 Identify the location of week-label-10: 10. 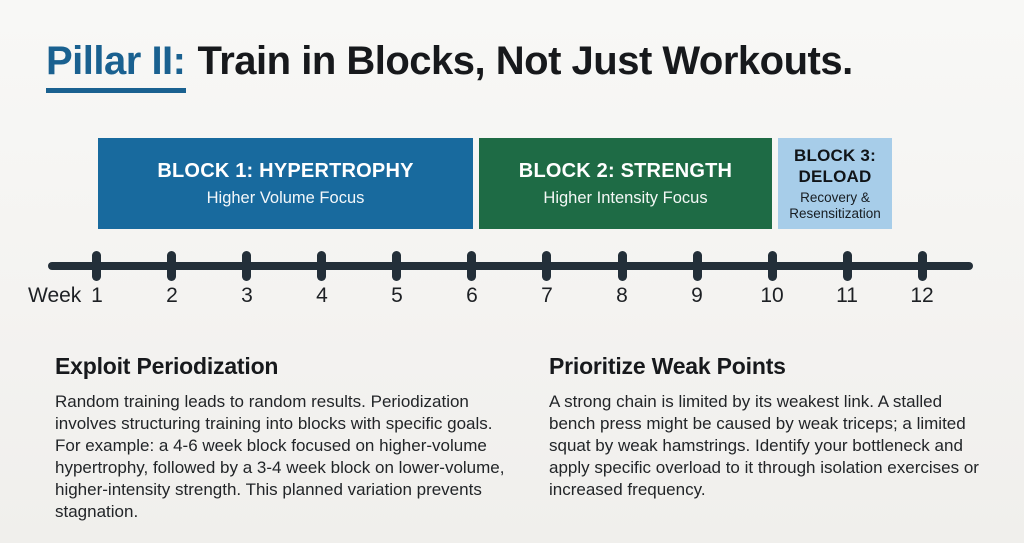
(772, 295).